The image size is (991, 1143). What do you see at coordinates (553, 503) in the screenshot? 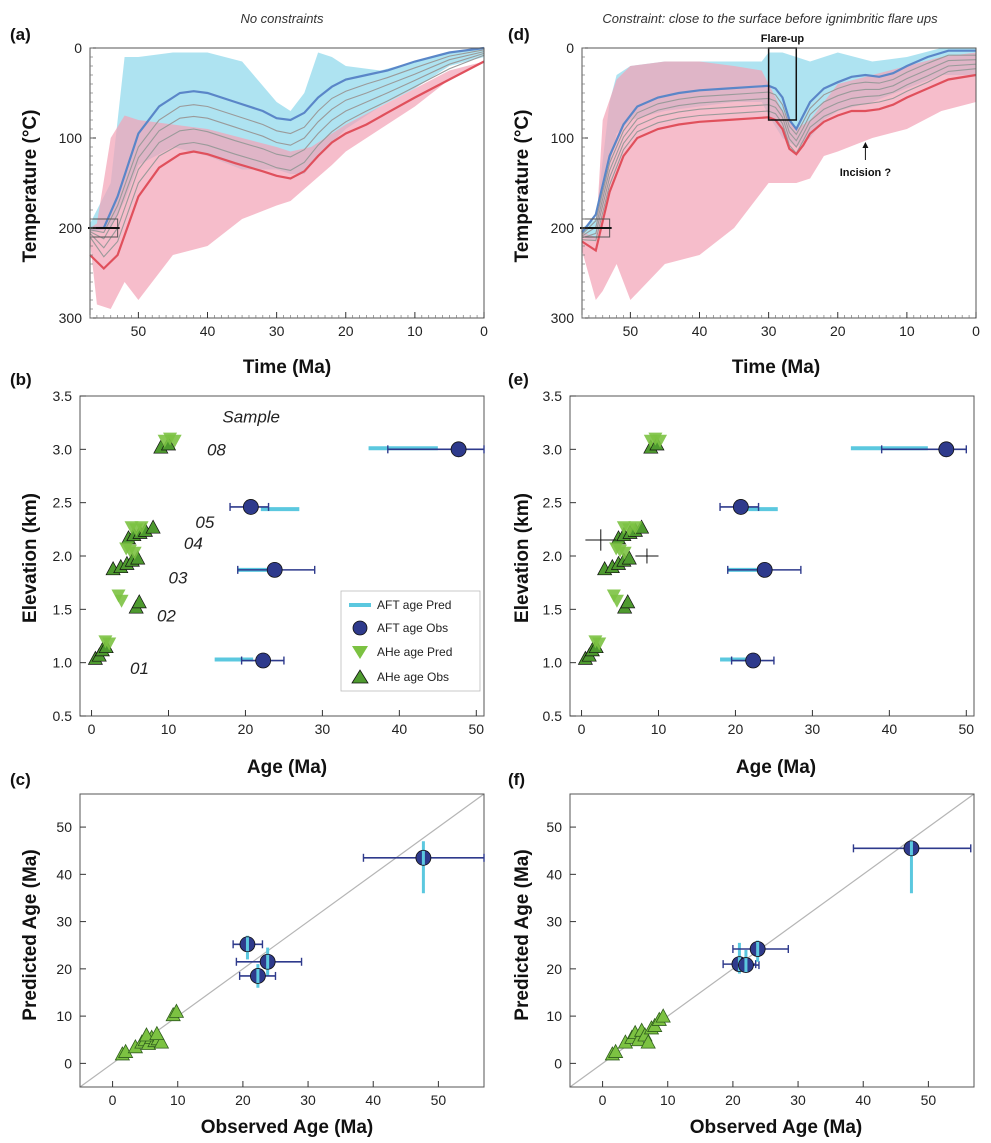
I see `y-tick-label-e-4: 2.5` at bounding box center [553, 503].